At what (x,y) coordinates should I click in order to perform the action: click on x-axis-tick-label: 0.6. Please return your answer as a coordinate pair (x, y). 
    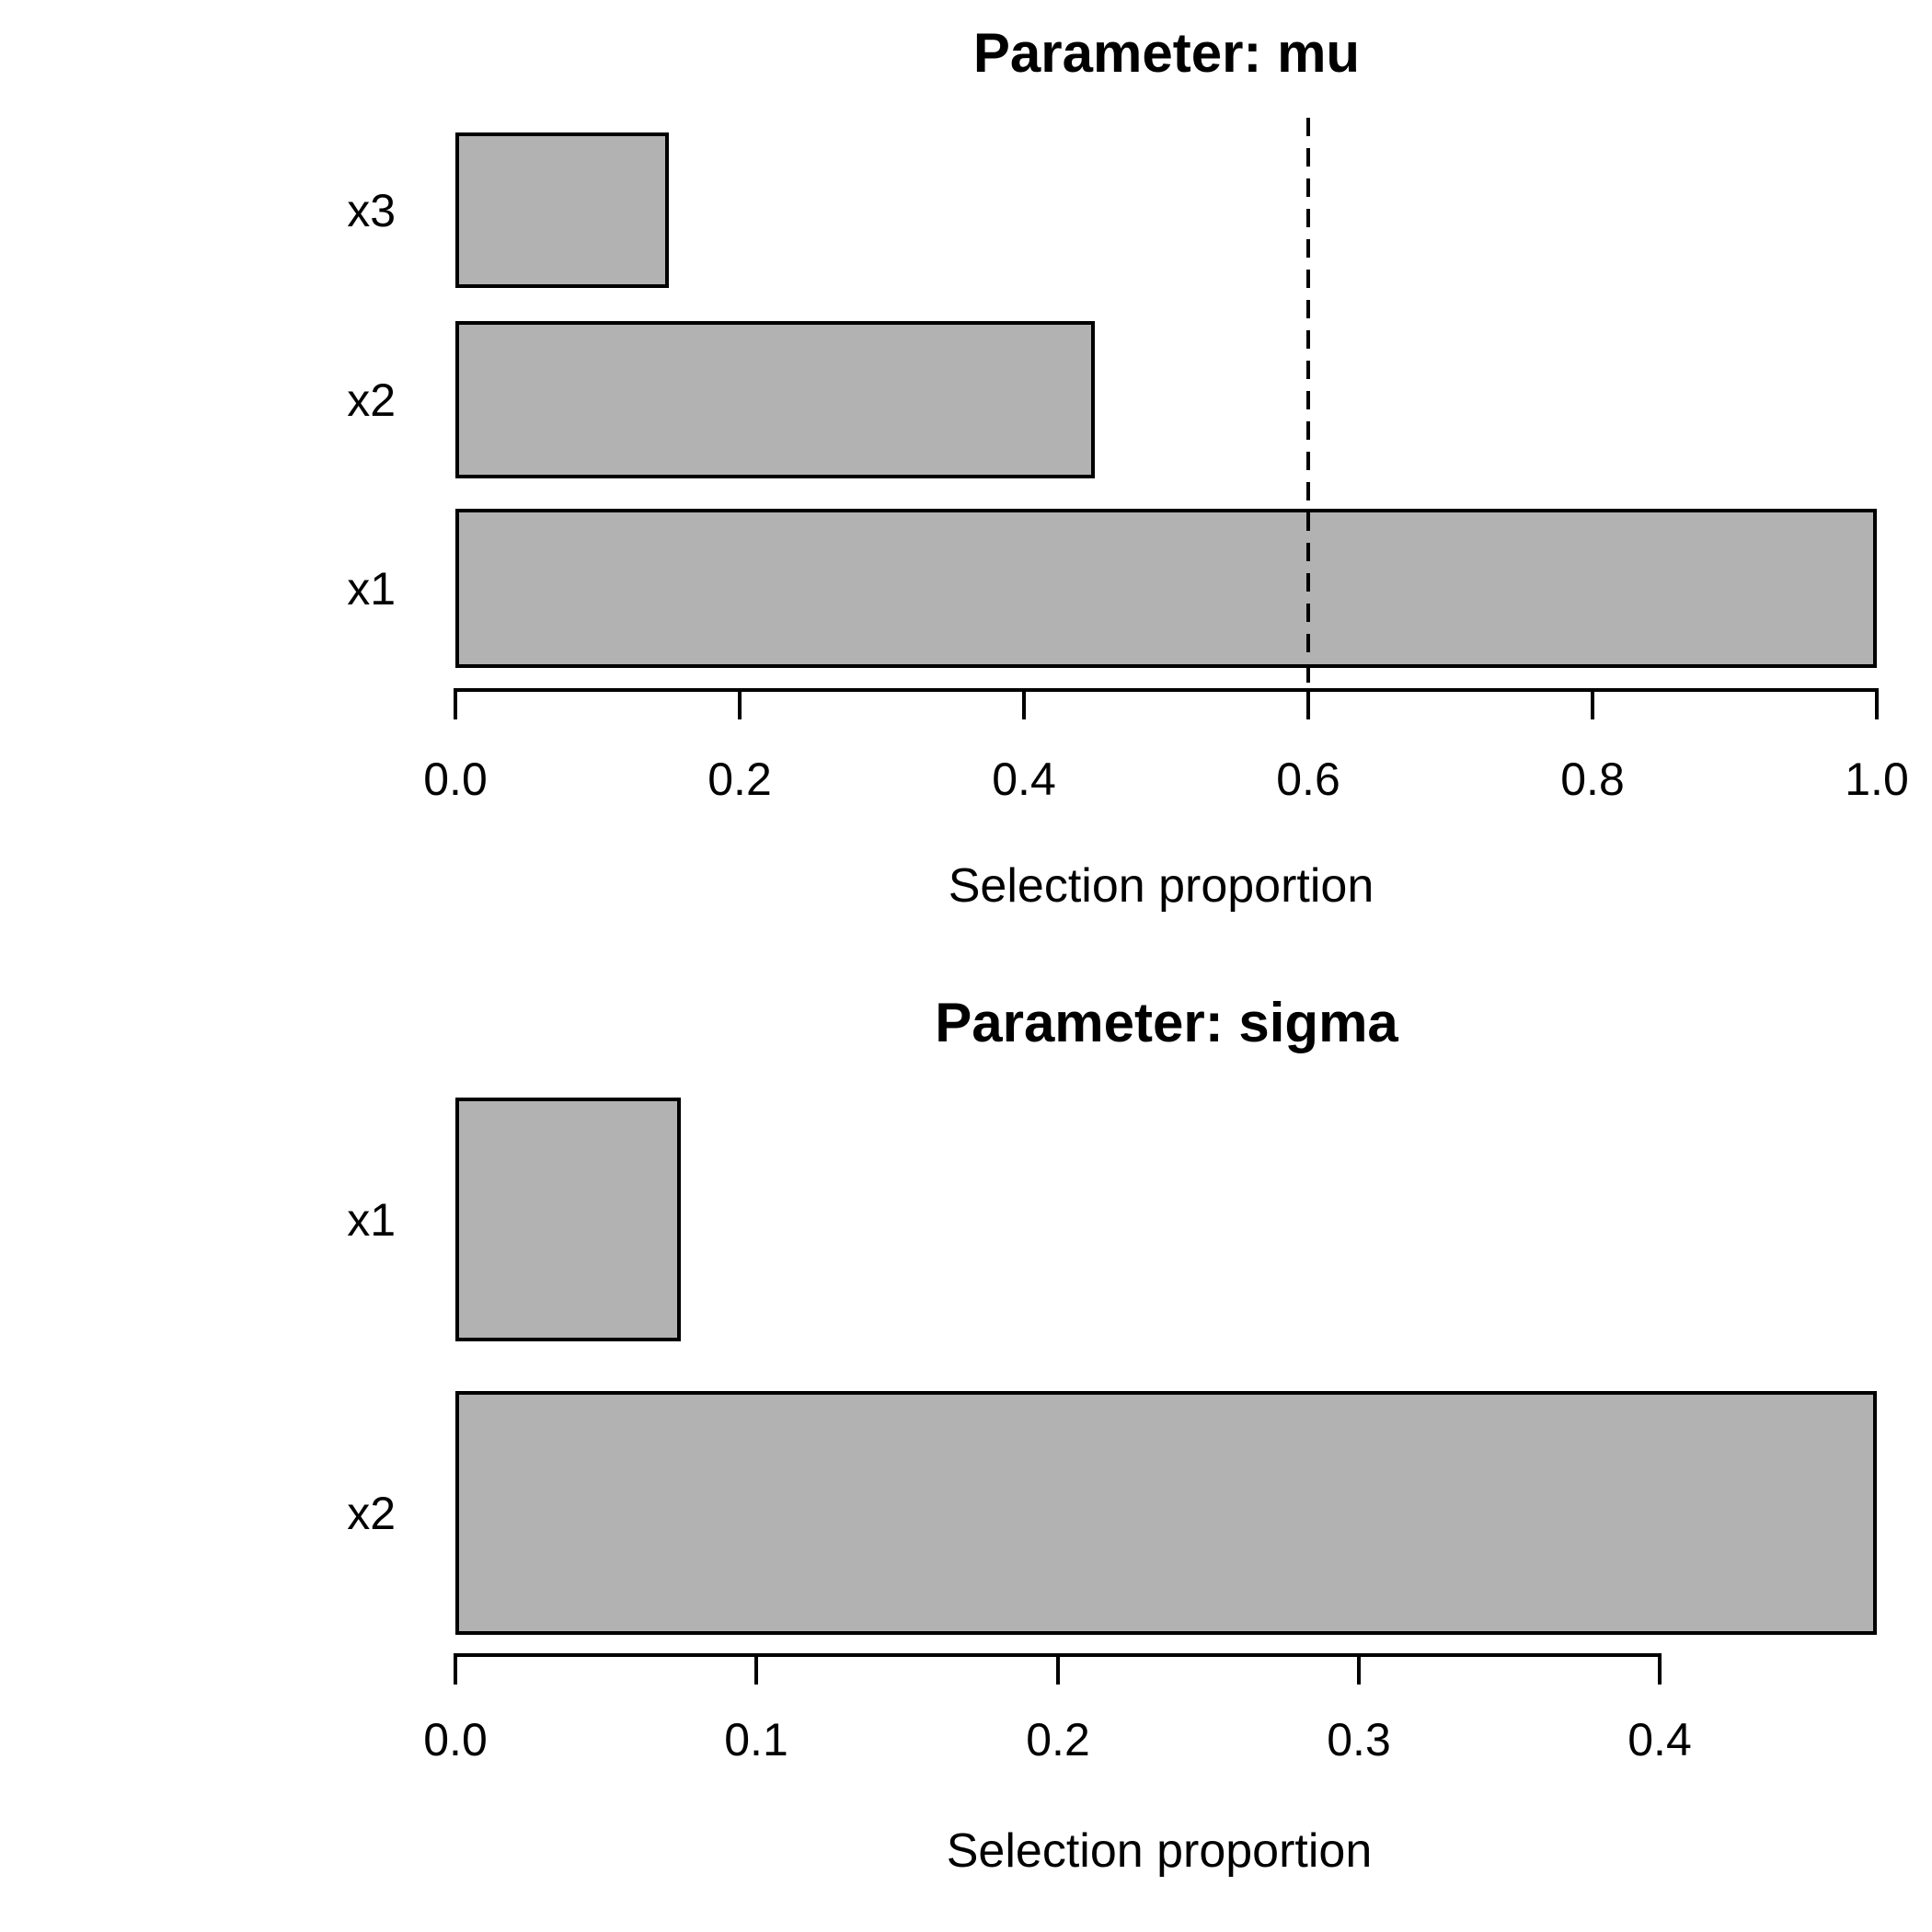
    Looking at the image, I should click on (1308, 779).